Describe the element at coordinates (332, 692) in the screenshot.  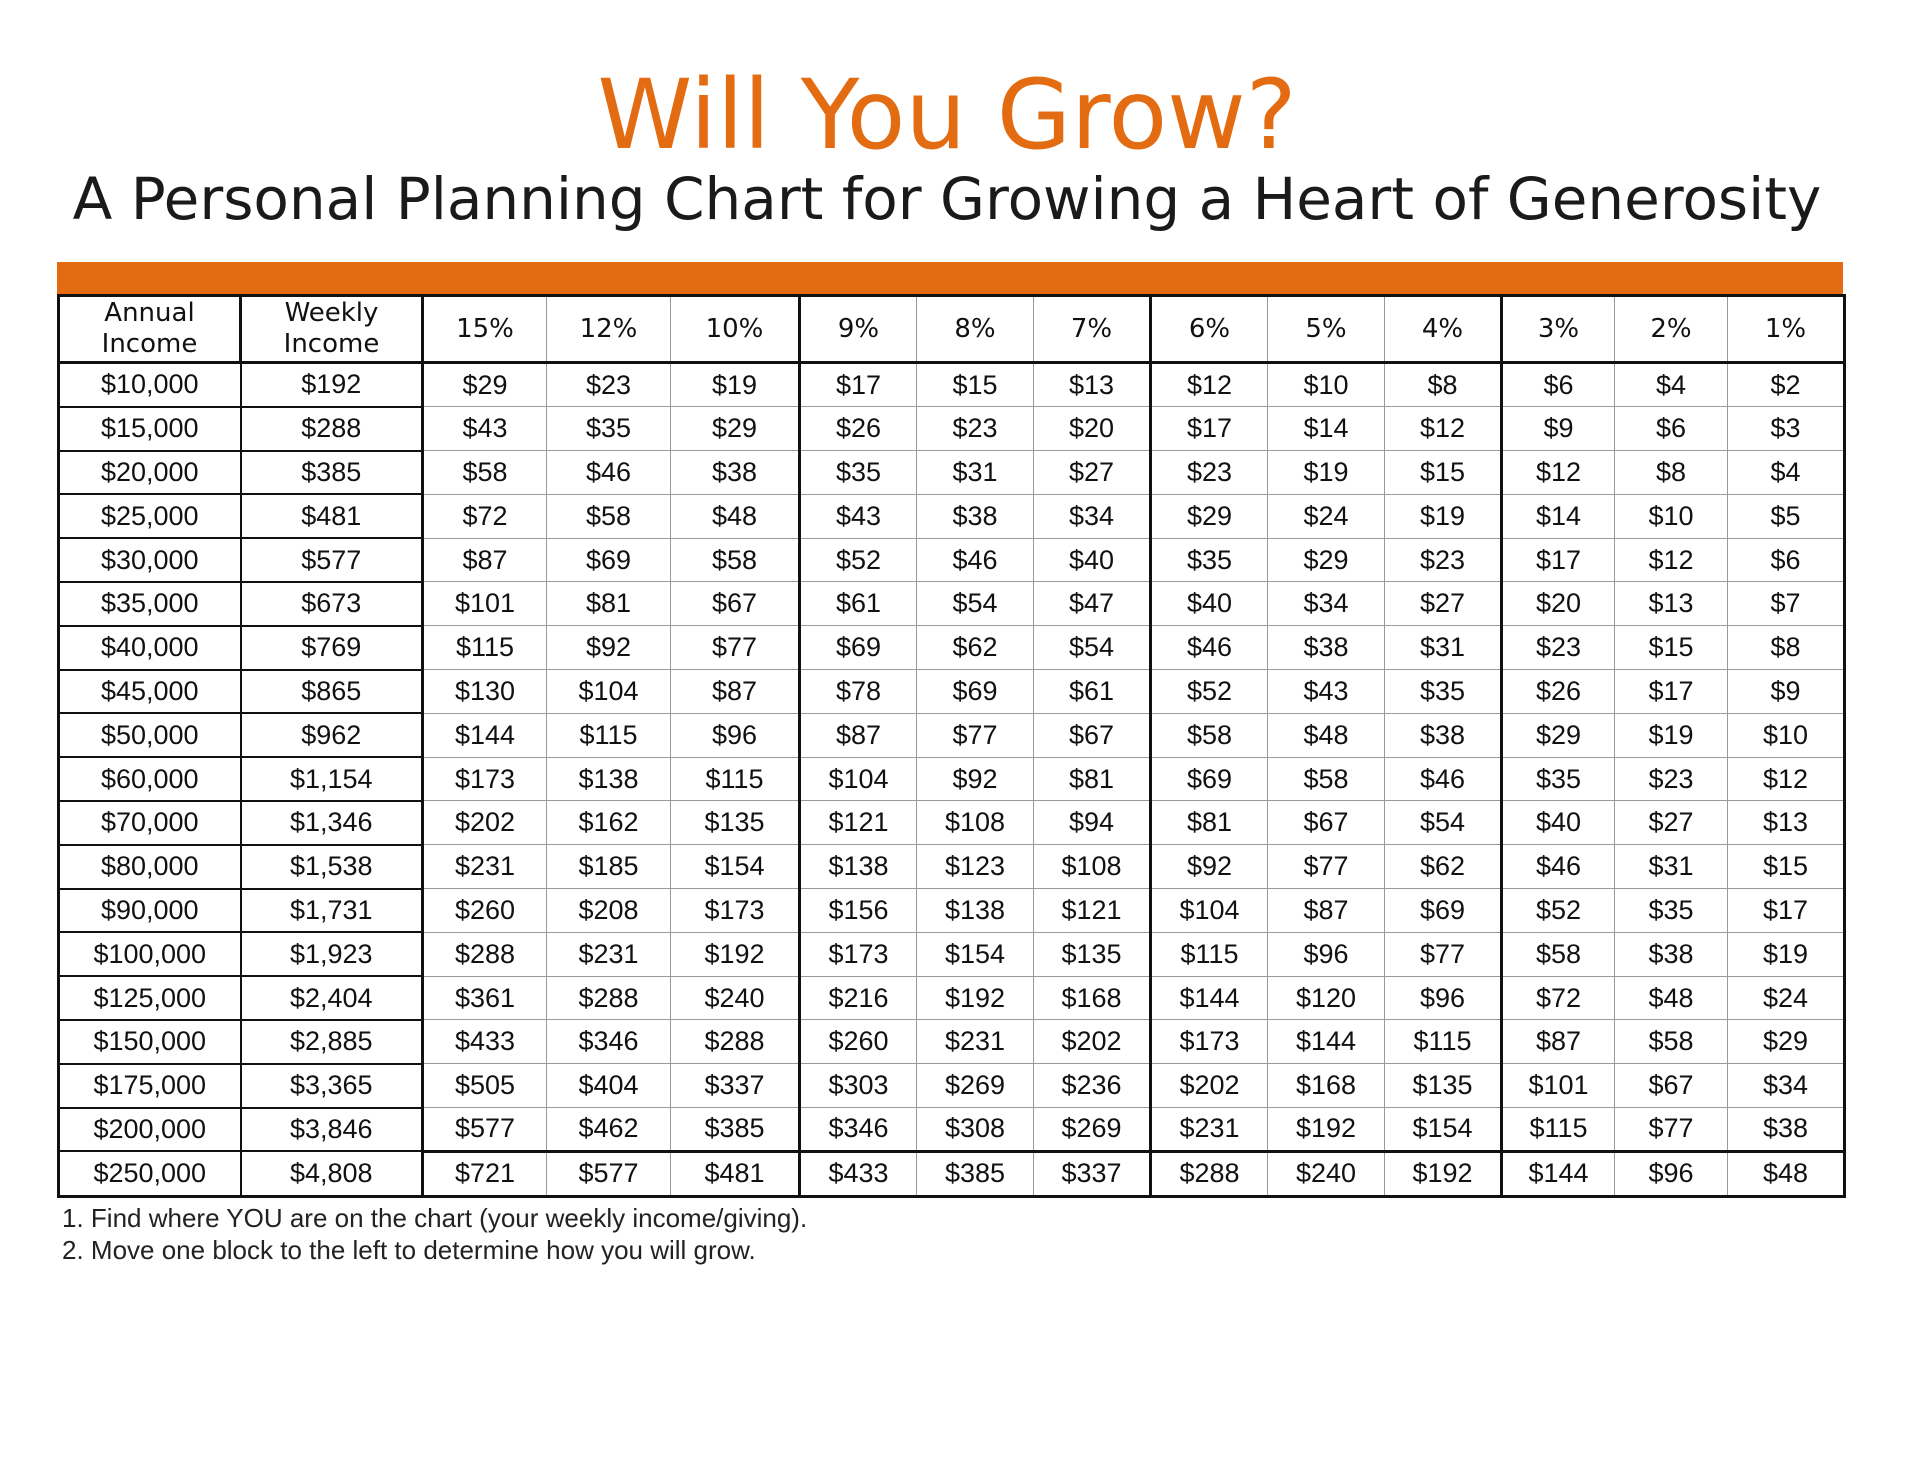
I see `weekly-income-cell: $865` at that location.